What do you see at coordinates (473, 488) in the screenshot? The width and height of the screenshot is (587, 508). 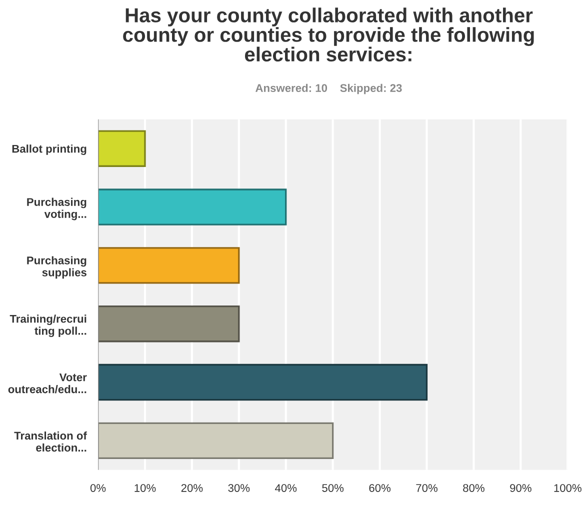 I see `x-tick-label: 80%` at bounding box center [473, 488].